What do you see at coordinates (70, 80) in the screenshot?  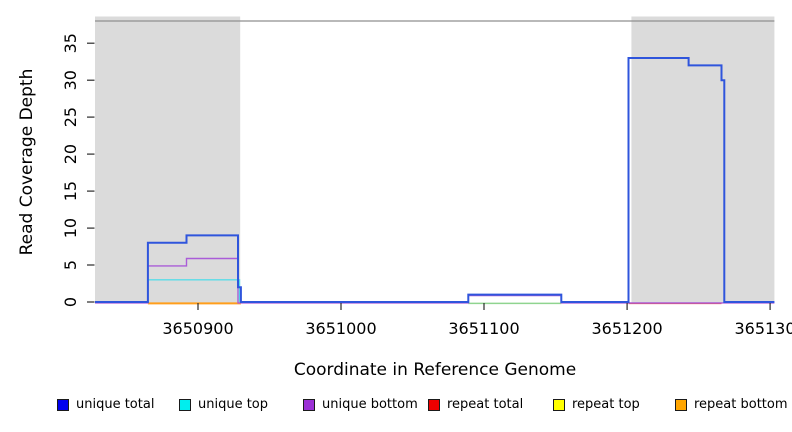 I see `y-axis-tick-label: 30` at bounding box center [70, 80].